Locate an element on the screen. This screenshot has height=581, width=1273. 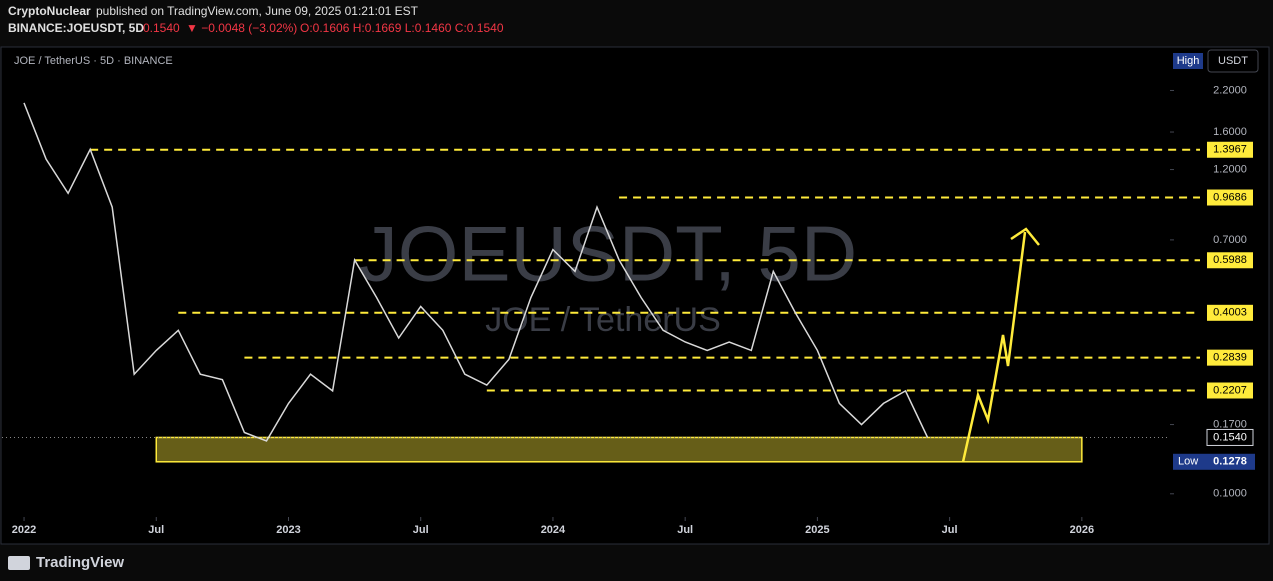
level-label: 0.5988 is located at coordinates (1230, 260).